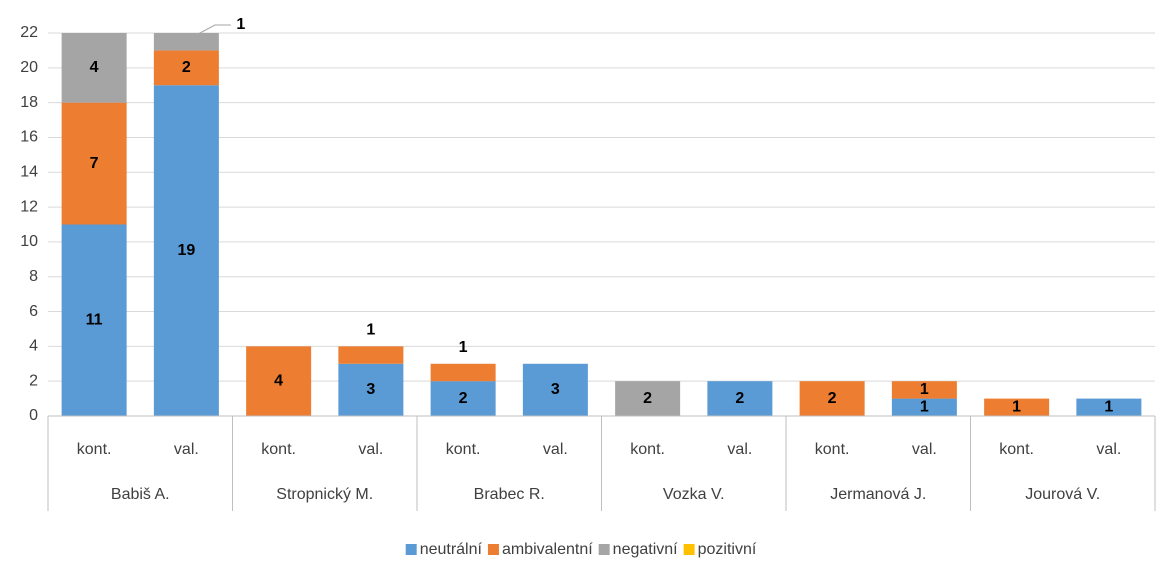 This screenshot has width=1162, height=565. What do you see at coordinates (140, 494) in the screenshot?
I see `group-label: Babiš A.` at bounding box center [140, 494].